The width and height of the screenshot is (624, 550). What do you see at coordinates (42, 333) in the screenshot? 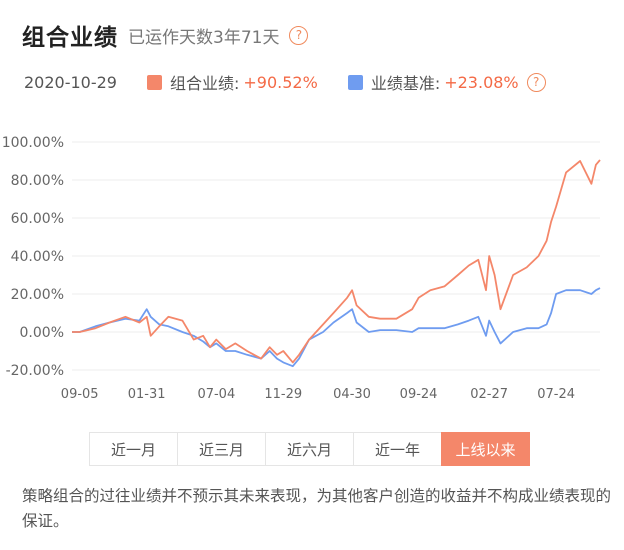
I see `y-tick-label: 0.00%` at bounding box center [42, 333].